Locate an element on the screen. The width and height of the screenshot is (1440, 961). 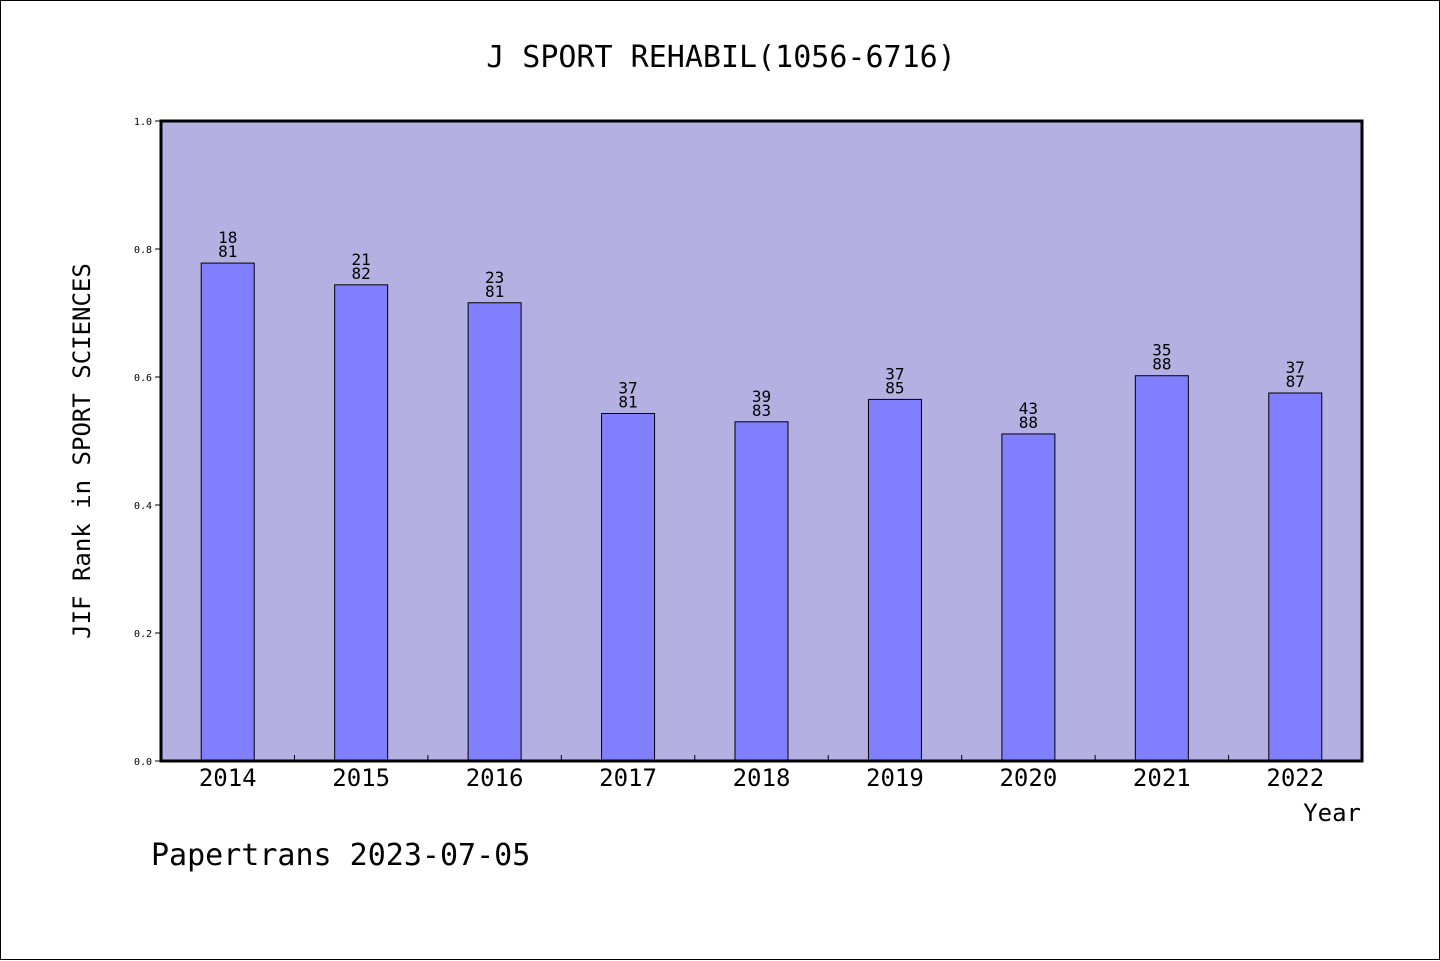
bar-2014 is located at coordinates (227, 512).